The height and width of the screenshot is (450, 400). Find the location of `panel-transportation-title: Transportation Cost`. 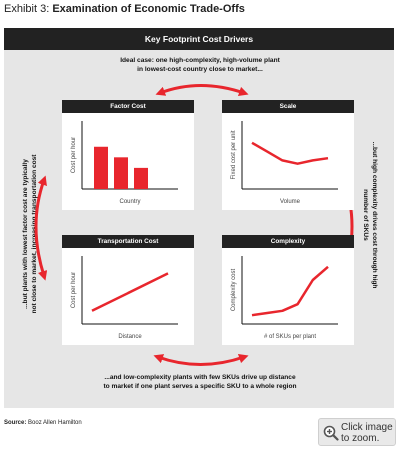

panel-transportation-title: Transportation Cost is located at coordinates (128, 241).